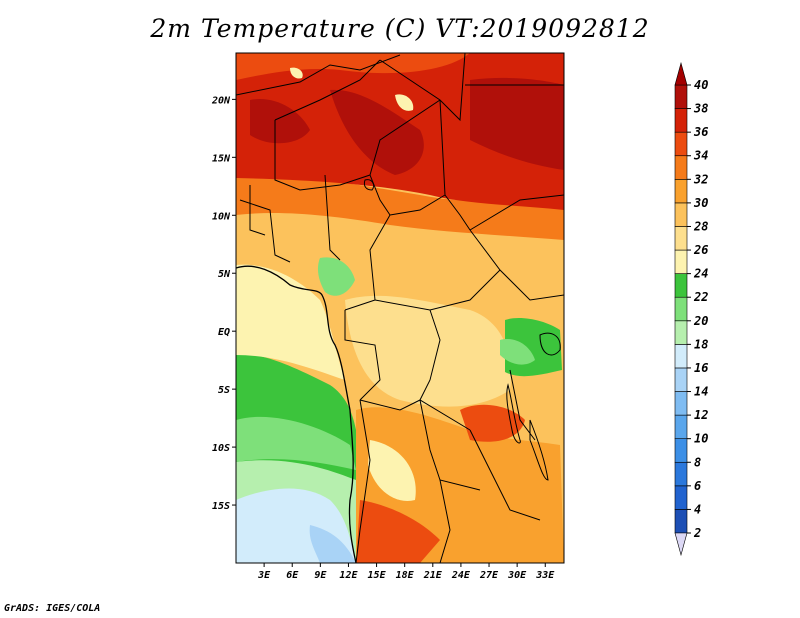 The height and width of the screenshot is (618, 800). What do you see at coordinates (681, 544) in the screenshot?
I see `colorbar-under-arrow` at bounding box center [681, 544].